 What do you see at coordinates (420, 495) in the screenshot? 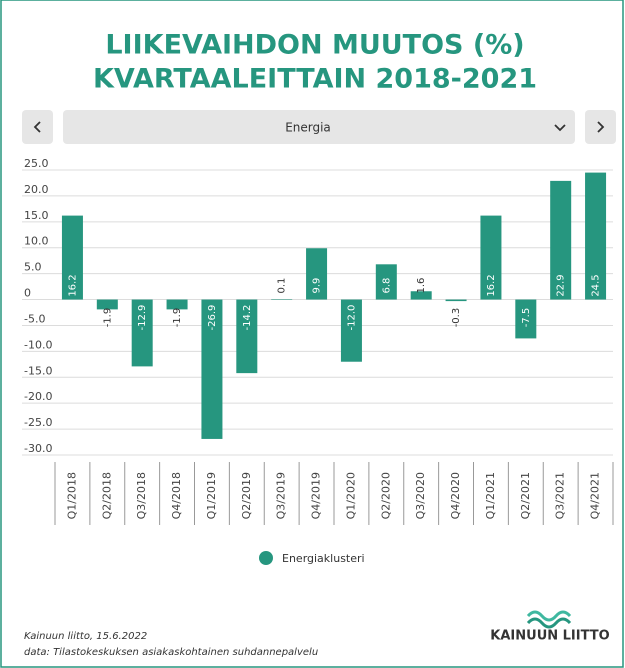
I see `x-tick-label: Q3/2020` at bounding box center [420, 495].